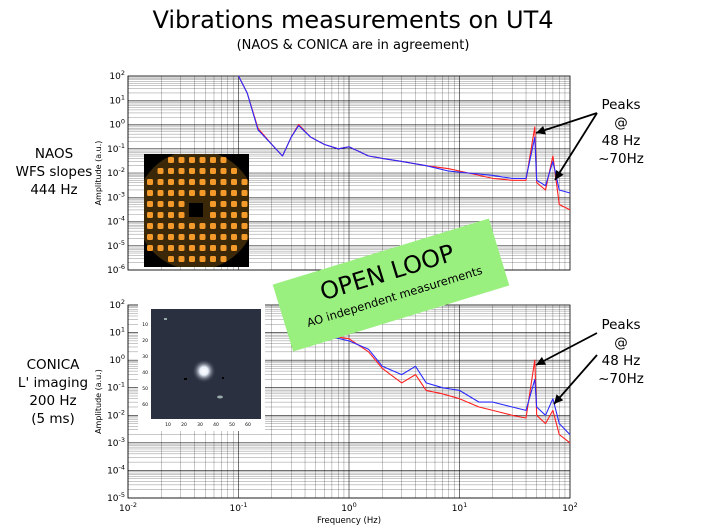  I want to click on conica-psf-plot: 10 20 30 40 50 60 10 20 30 40 50 60, so click(201, 368).